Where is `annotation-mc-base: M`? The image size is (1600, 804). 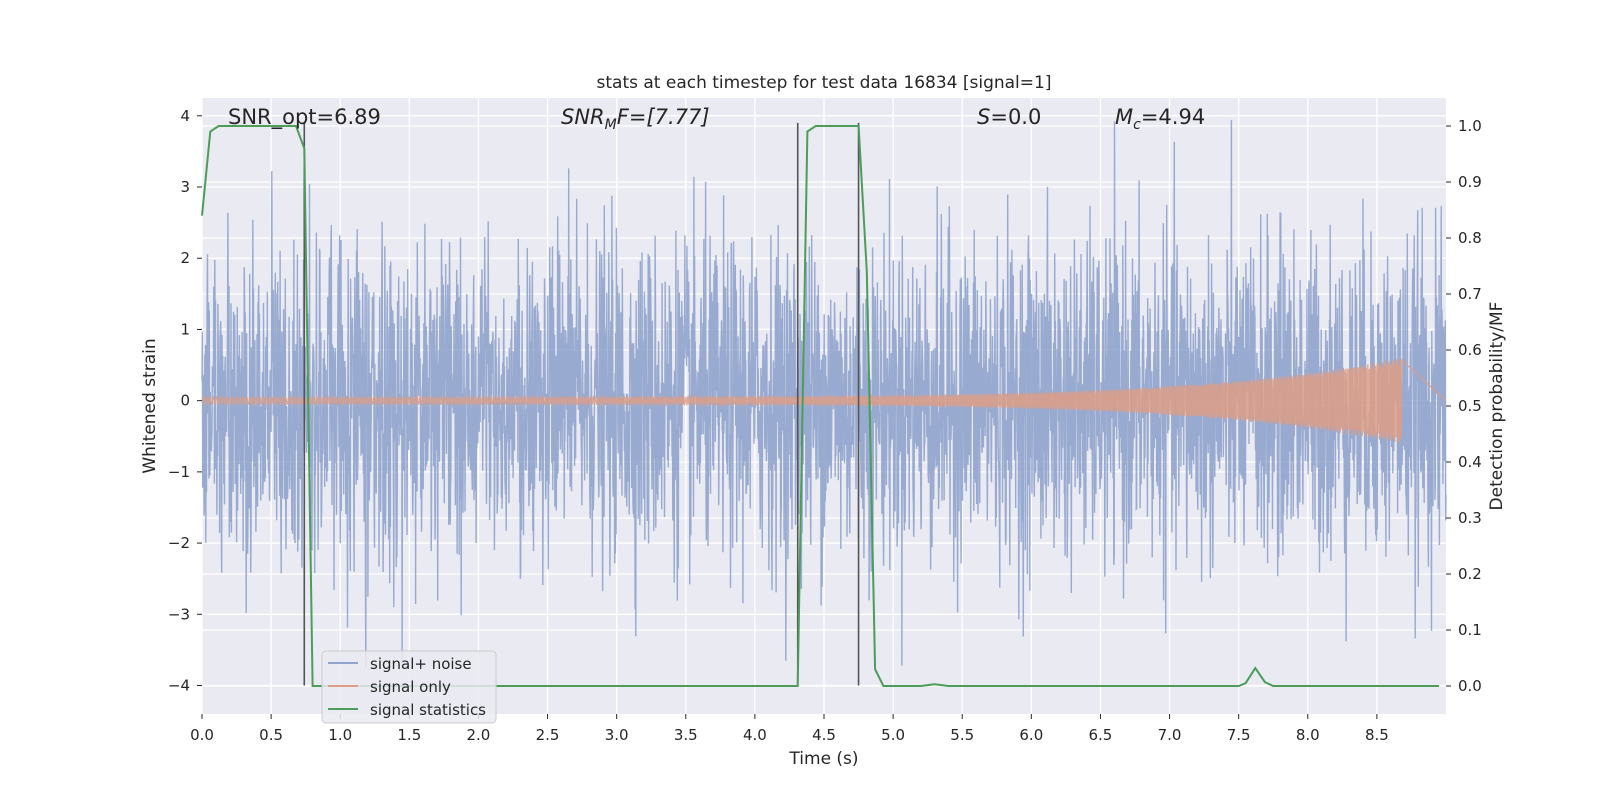
annotation-mc-base: M is located at coordinates (1124, 117).